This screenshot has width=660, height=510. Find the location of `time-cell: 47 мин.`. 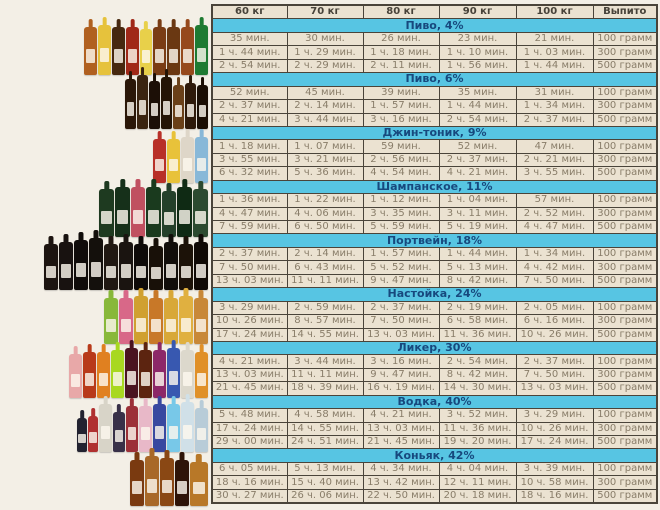

time-cell: 47 мин. is located at coordinates (554, 146).